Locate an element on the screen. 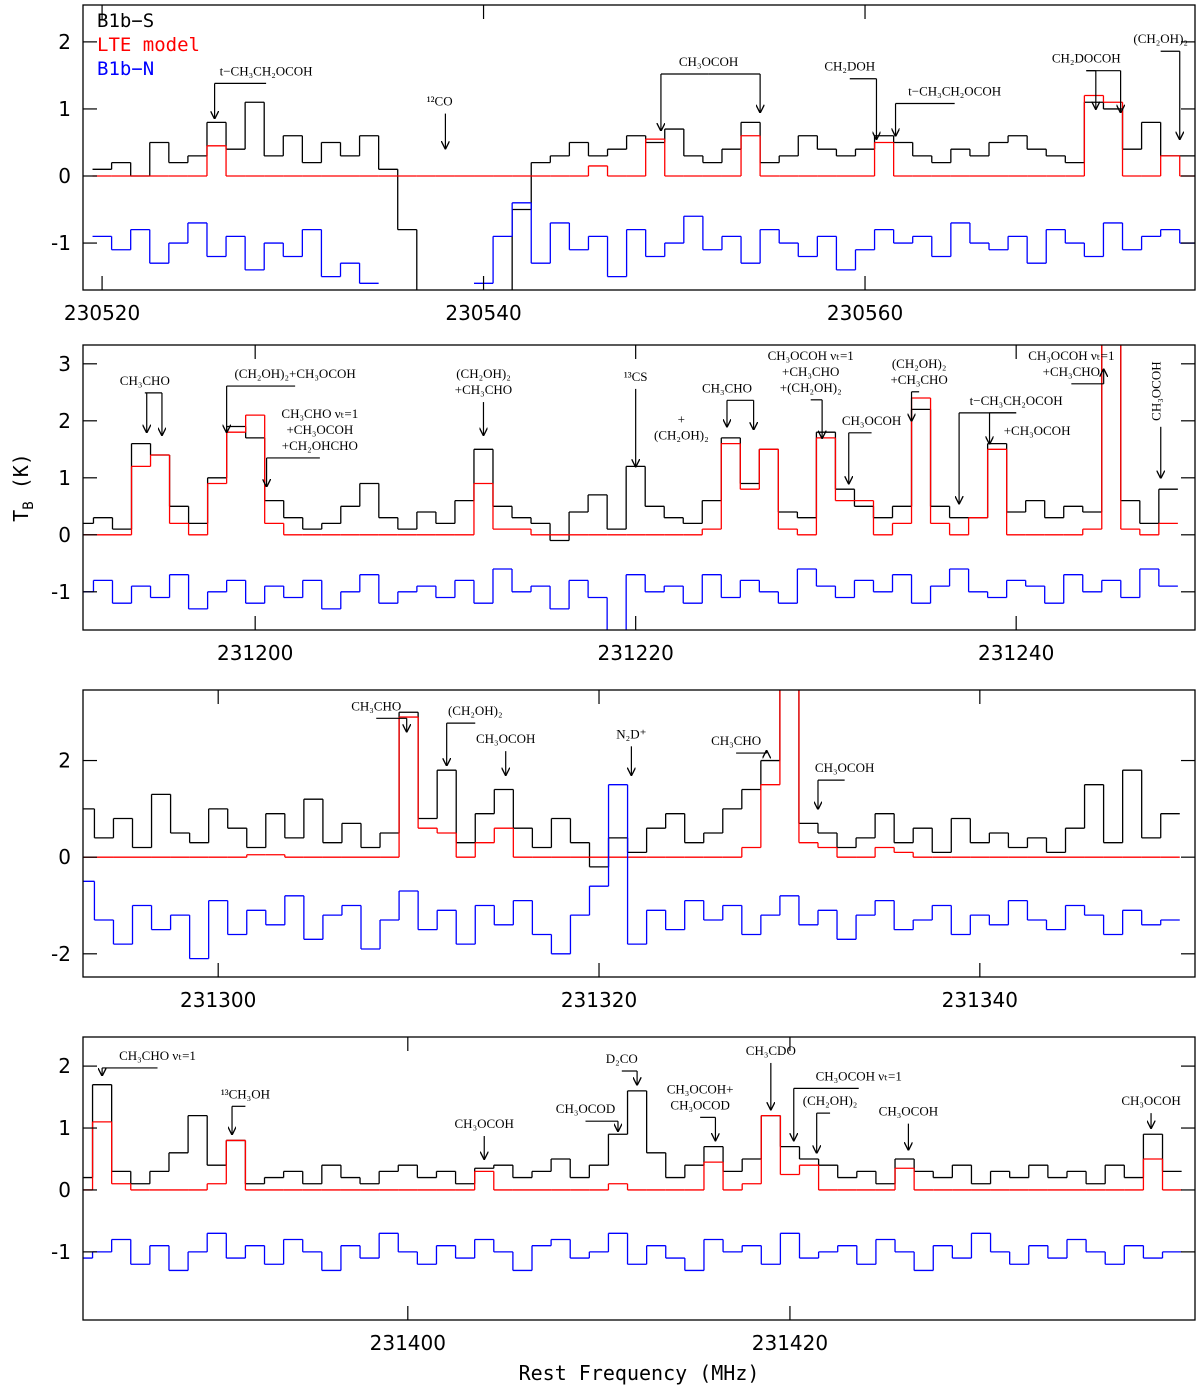 The image size is (1200, 1390). annotation: ¹³CS is located at coordinates (636, 376).